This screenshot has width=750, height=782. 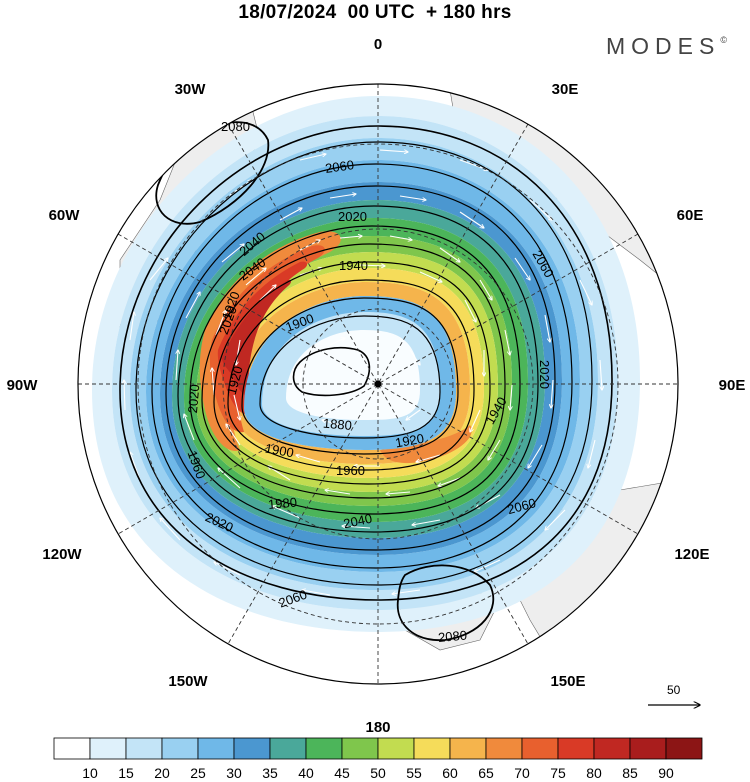 What do you see at coordinates (357, 521) in the screenshot?
I see `contour-label: 2040` at bounding box center [357, 521].